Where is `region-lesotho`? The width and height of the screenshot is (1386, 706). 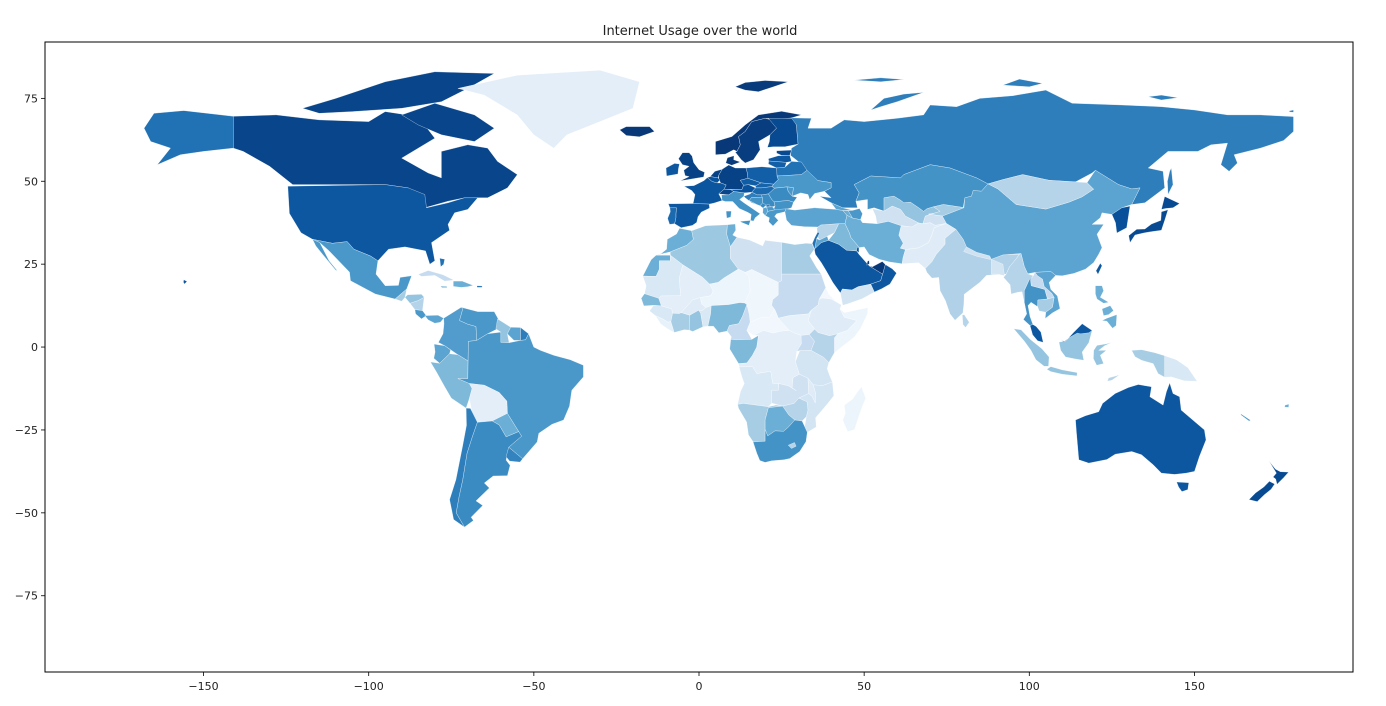
region-lesotho is located at coordinates (792, 445).